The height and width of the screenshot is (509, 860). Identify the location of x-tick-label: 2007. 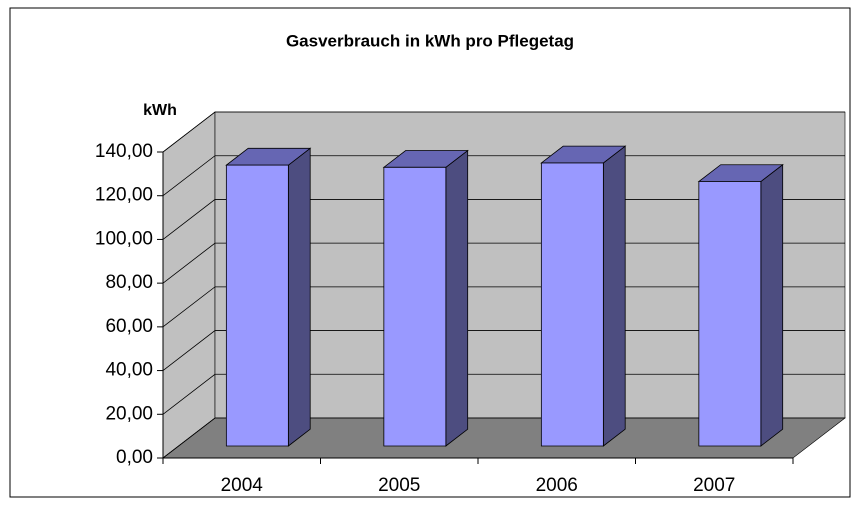
(714, 485).